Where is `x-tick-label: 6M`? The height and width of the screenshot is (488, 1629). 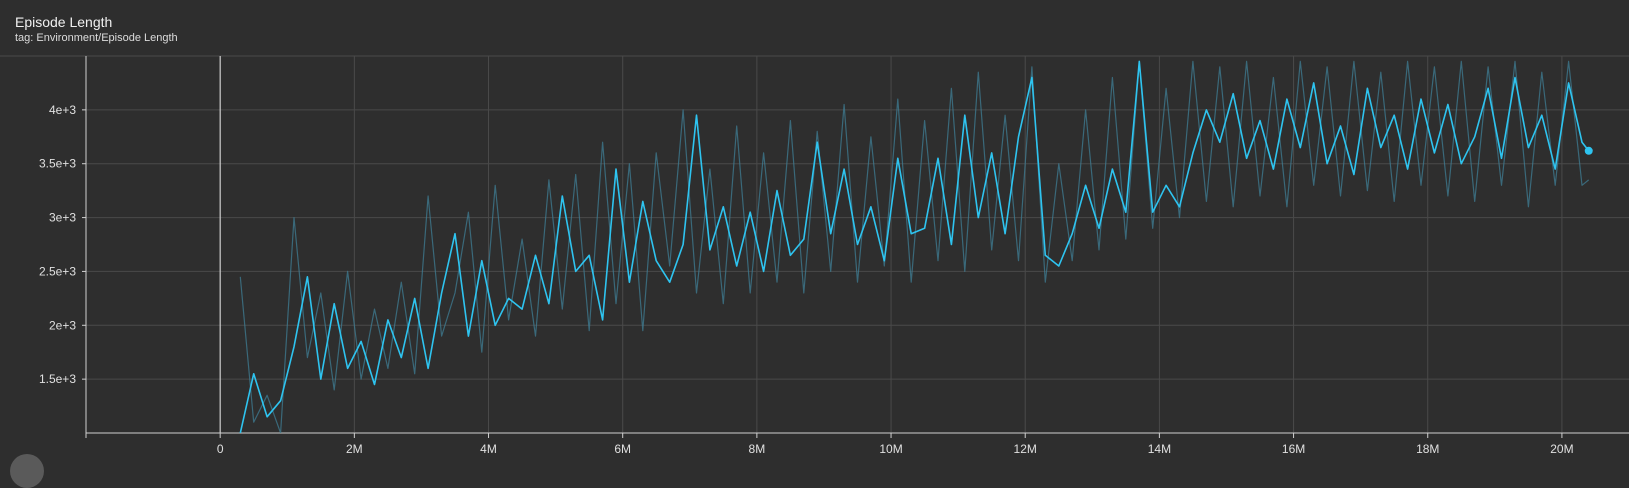
x-tick-label: 6M is located at coordinates (622, 449).